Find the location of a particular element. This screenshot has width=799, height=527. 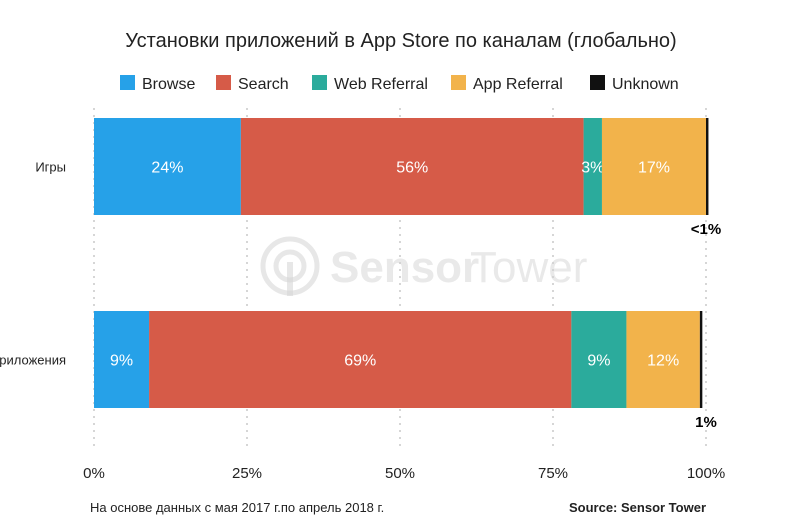

sensor-tower-logo-icon is located at coordinates (290, 266).